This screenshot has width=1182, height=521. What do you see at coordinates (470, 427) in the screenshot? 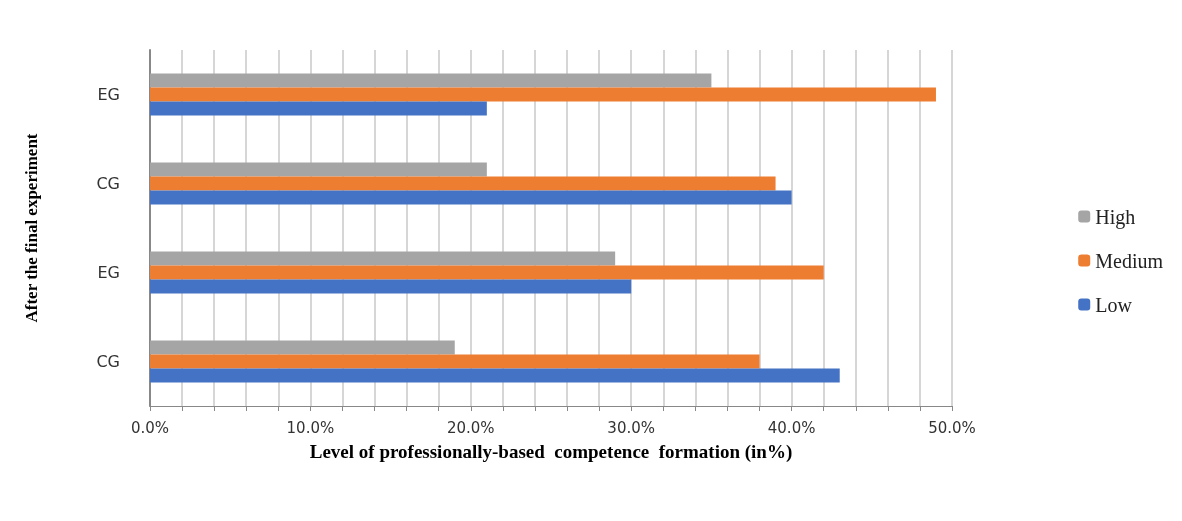
I see `x-tick-label: 20.0%` at bounding box center [470, 427].